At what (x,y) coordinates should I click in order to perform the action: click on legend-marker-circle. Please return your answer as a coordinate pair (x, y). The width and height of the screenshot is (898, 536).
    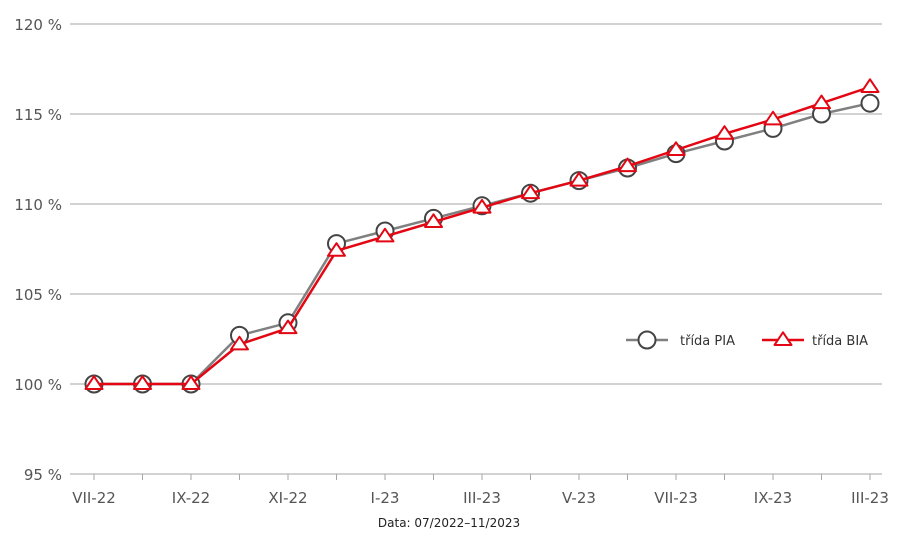
    Looking at the image, I should click on (647, 340).